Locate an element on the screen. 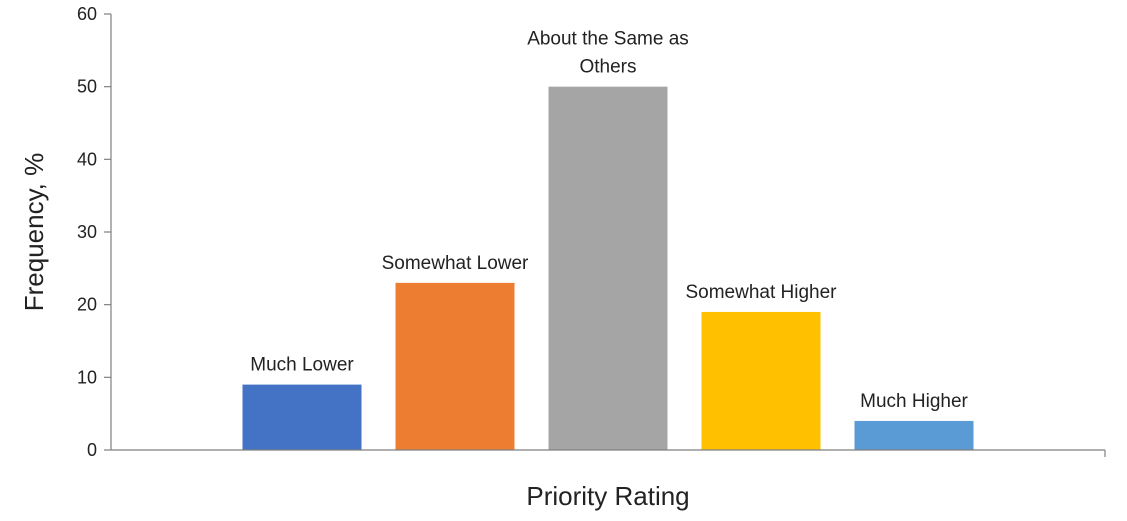 This screenshot has width=1127, height=521. y-axis-ticks: 0 10 20 30 40 50 60 is located at coordinates (94, 232).